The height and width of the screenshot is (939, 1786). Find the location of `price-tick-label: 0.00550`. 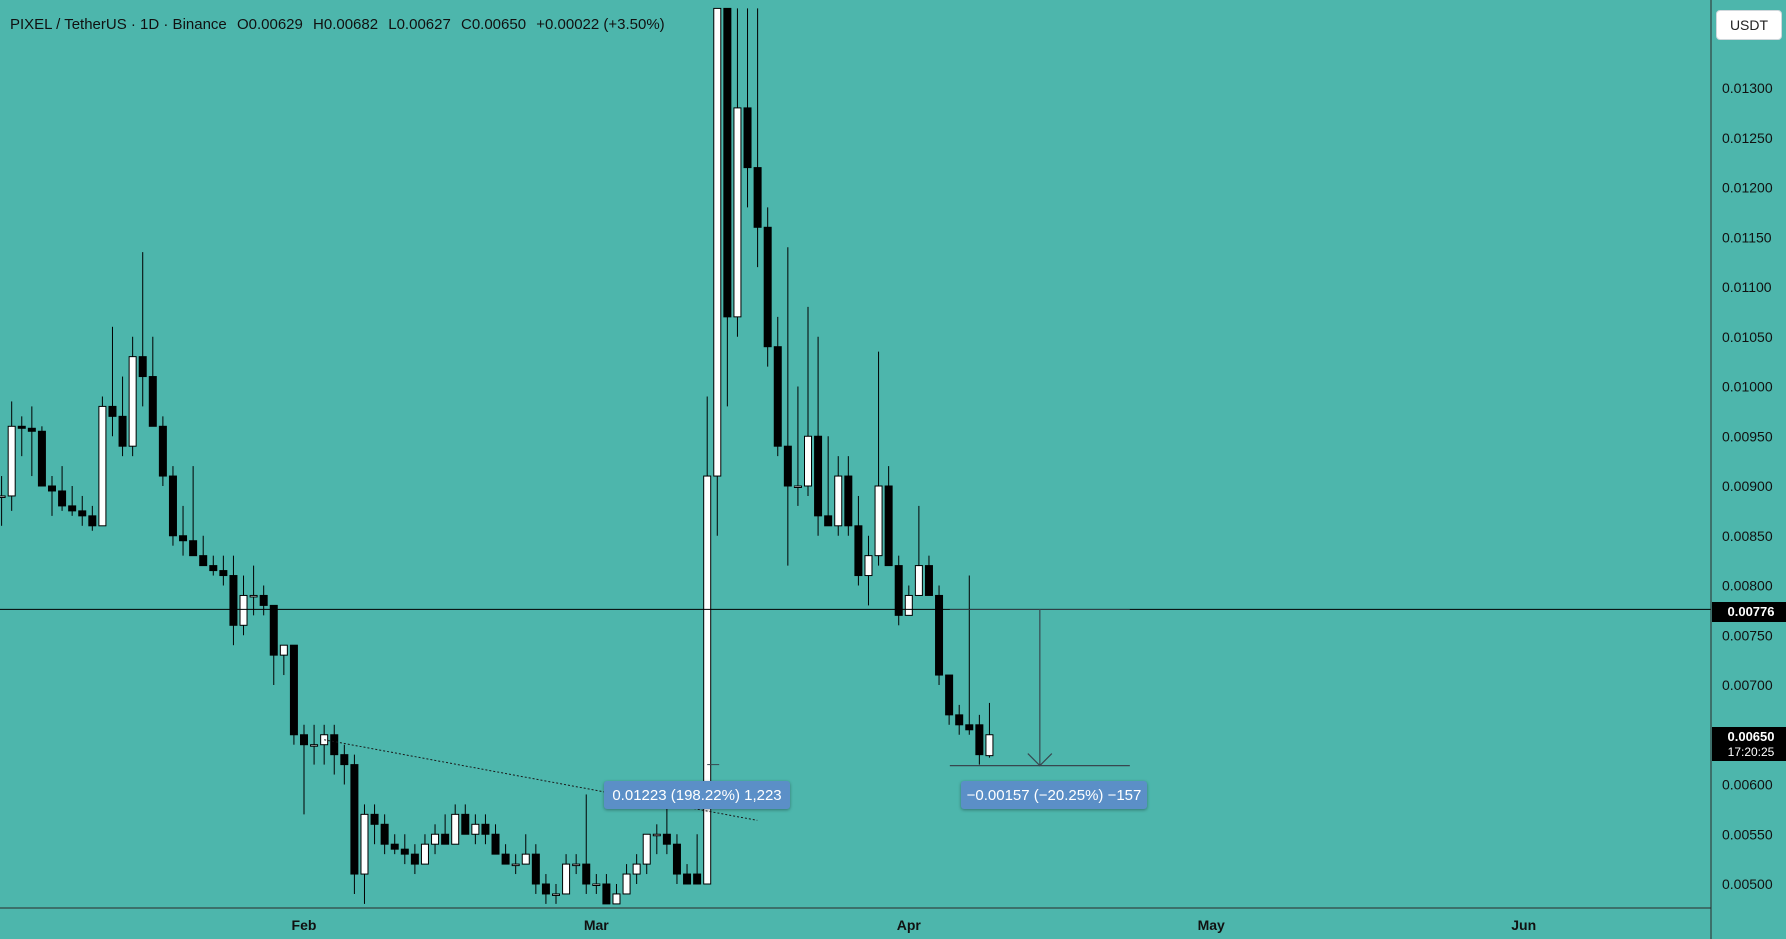

price-tick-label: 0.00550 is located at coordinates (1747, 834).